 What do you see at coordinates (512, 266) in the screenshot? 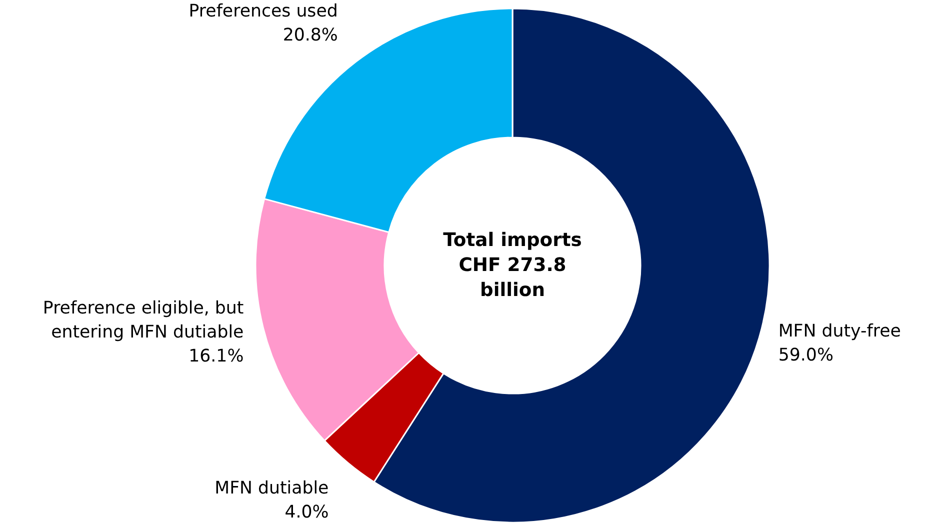
I see `text: Total imports CHF 273.8 billion` at bounding box center [512, 266].